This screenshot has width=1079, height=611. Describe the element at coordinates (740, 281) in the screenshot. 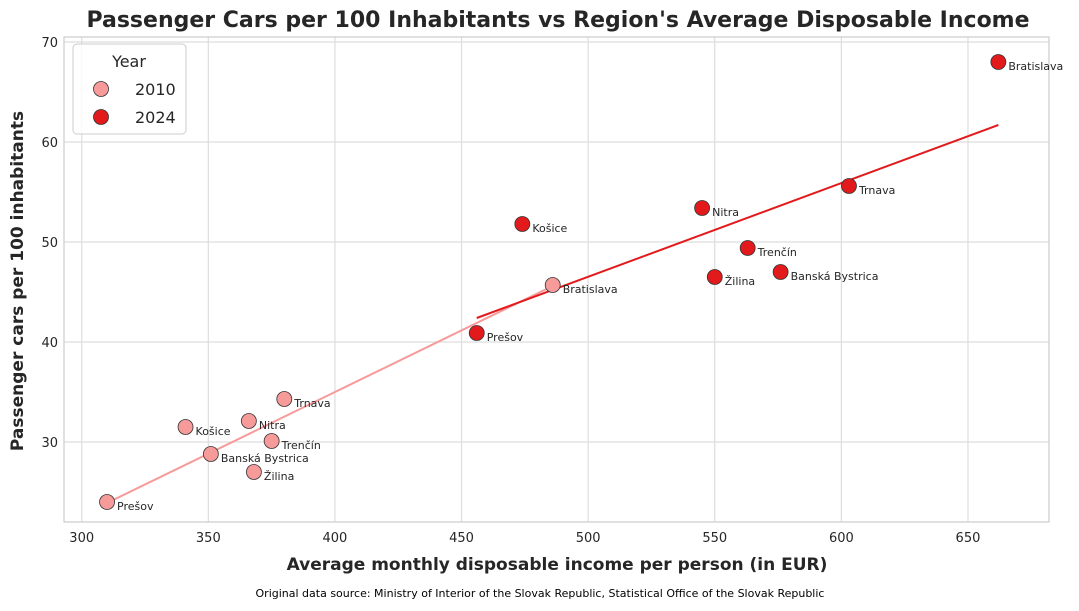

I see `point-label-2024-zilina: Žilina` at that location.